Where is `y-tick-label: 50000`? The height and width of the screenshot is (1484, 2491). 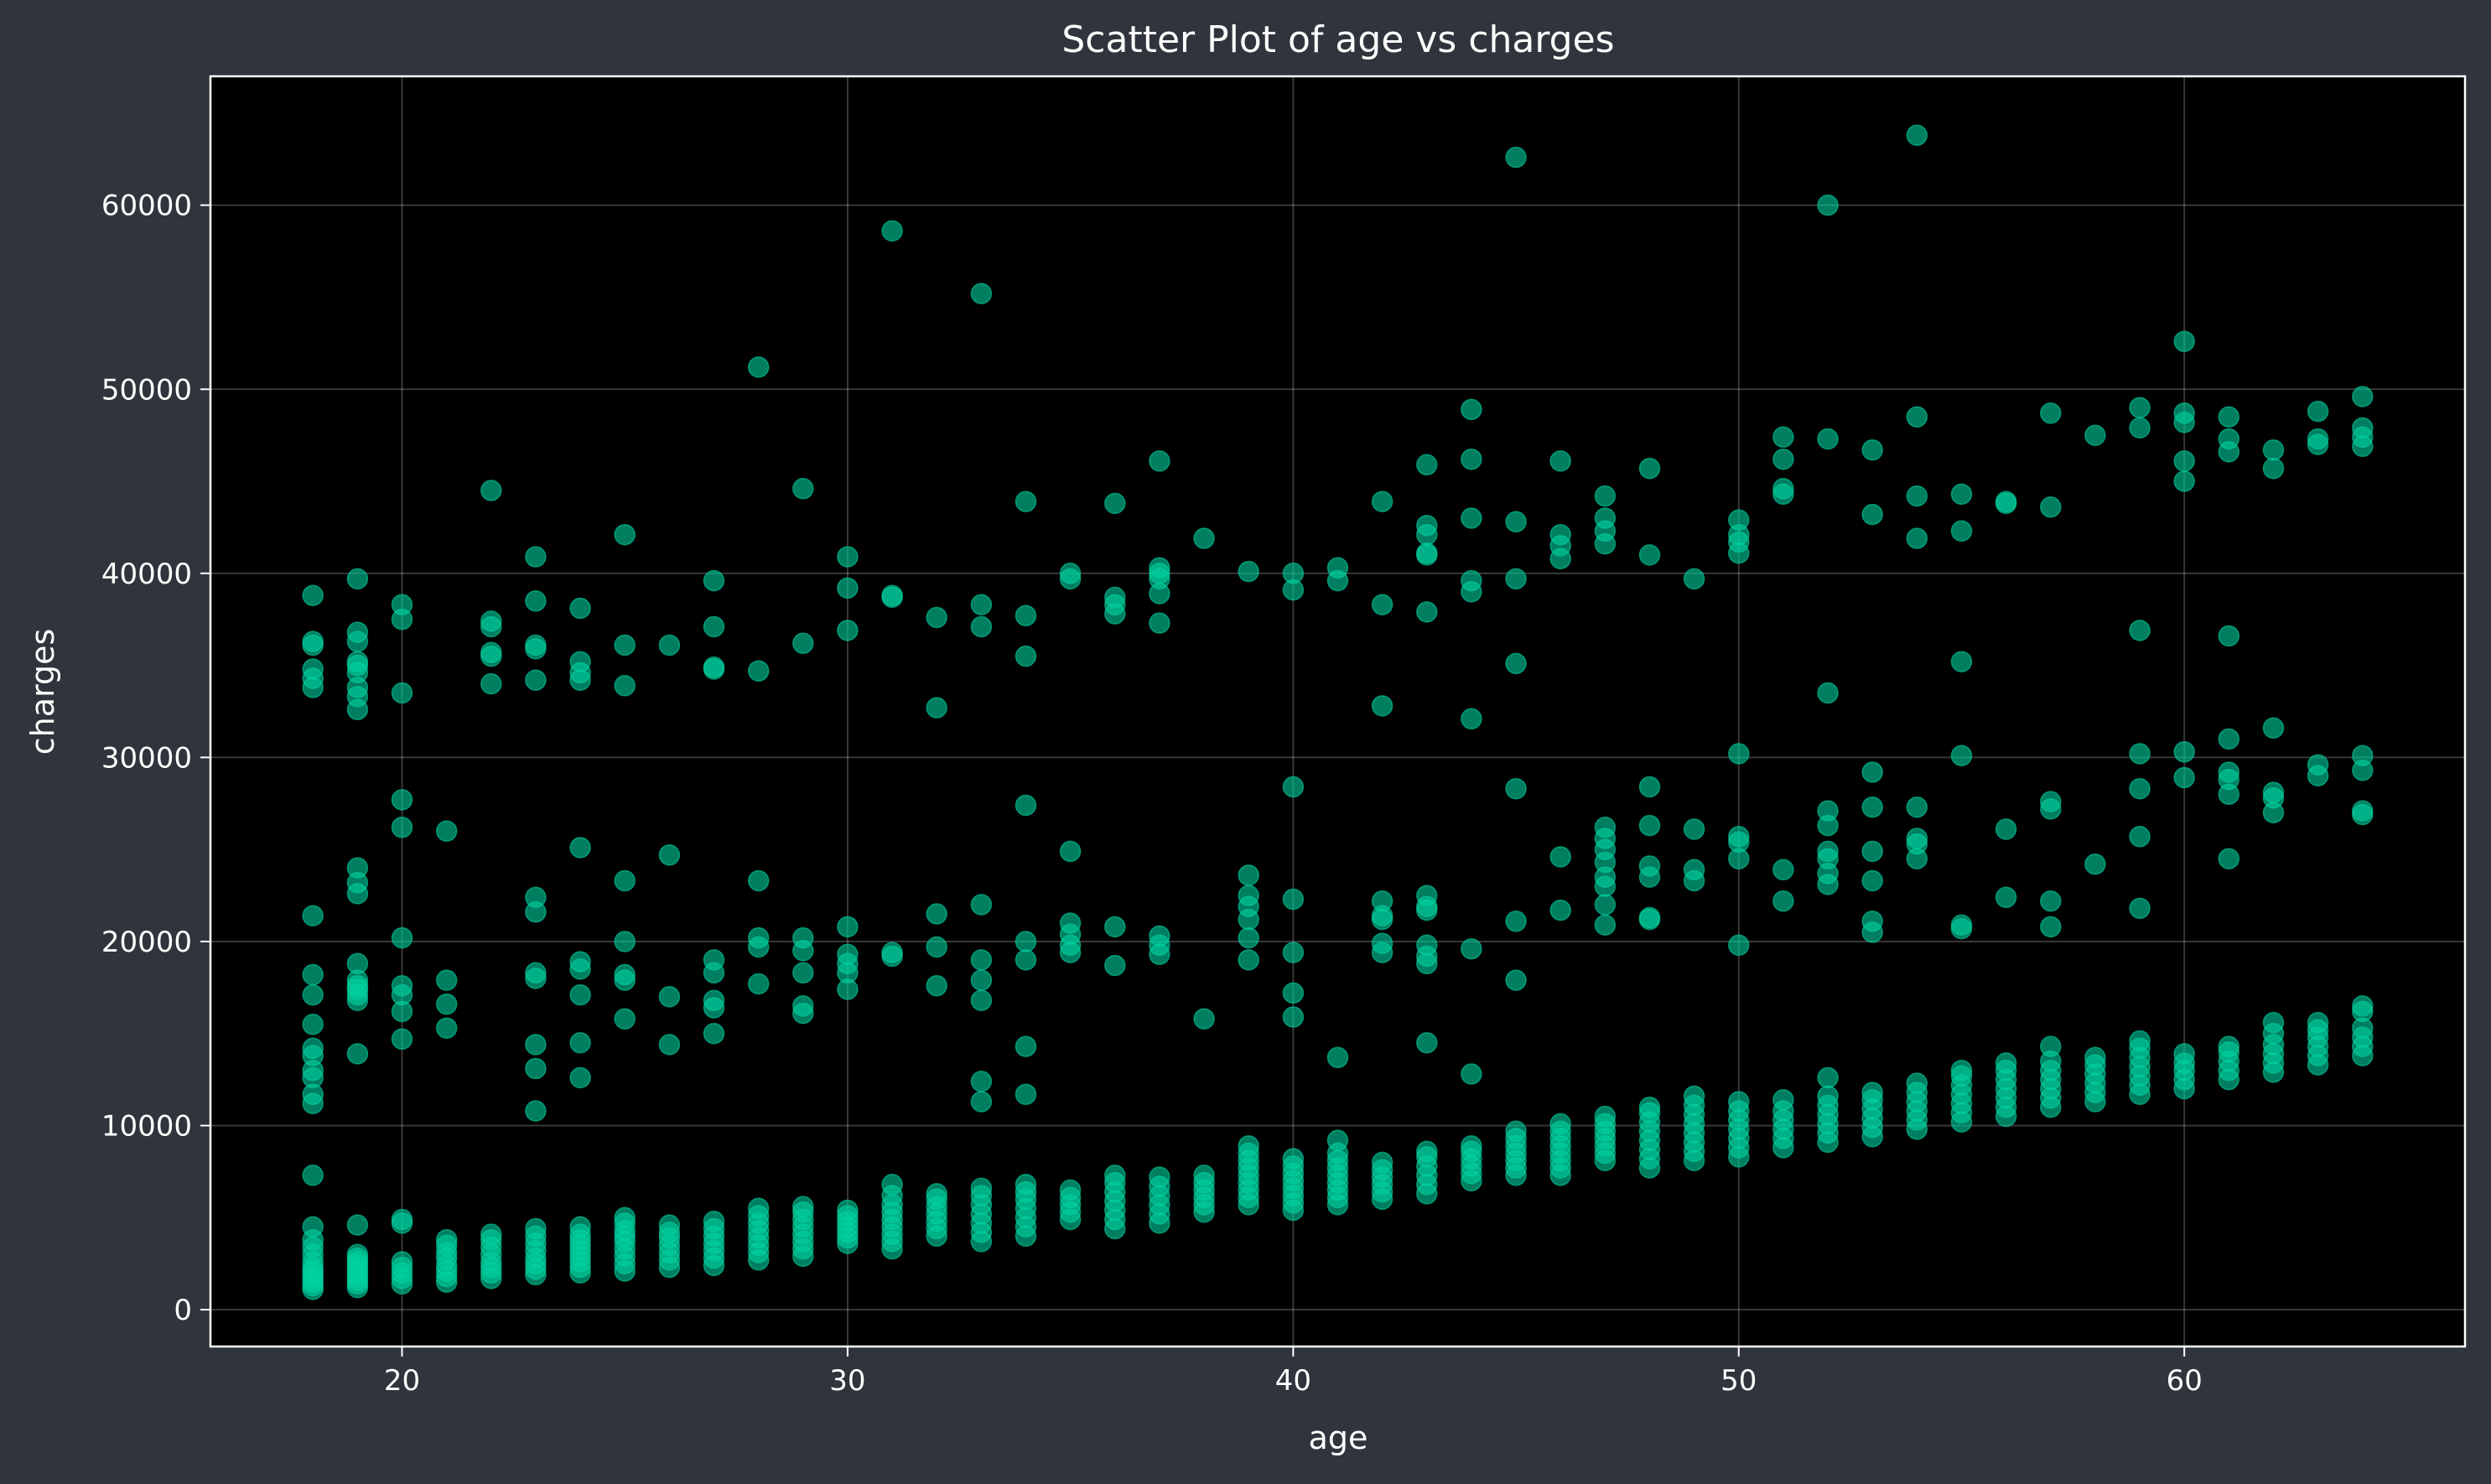 y-tick-label: 50000 is located at coordinates (146, 390).